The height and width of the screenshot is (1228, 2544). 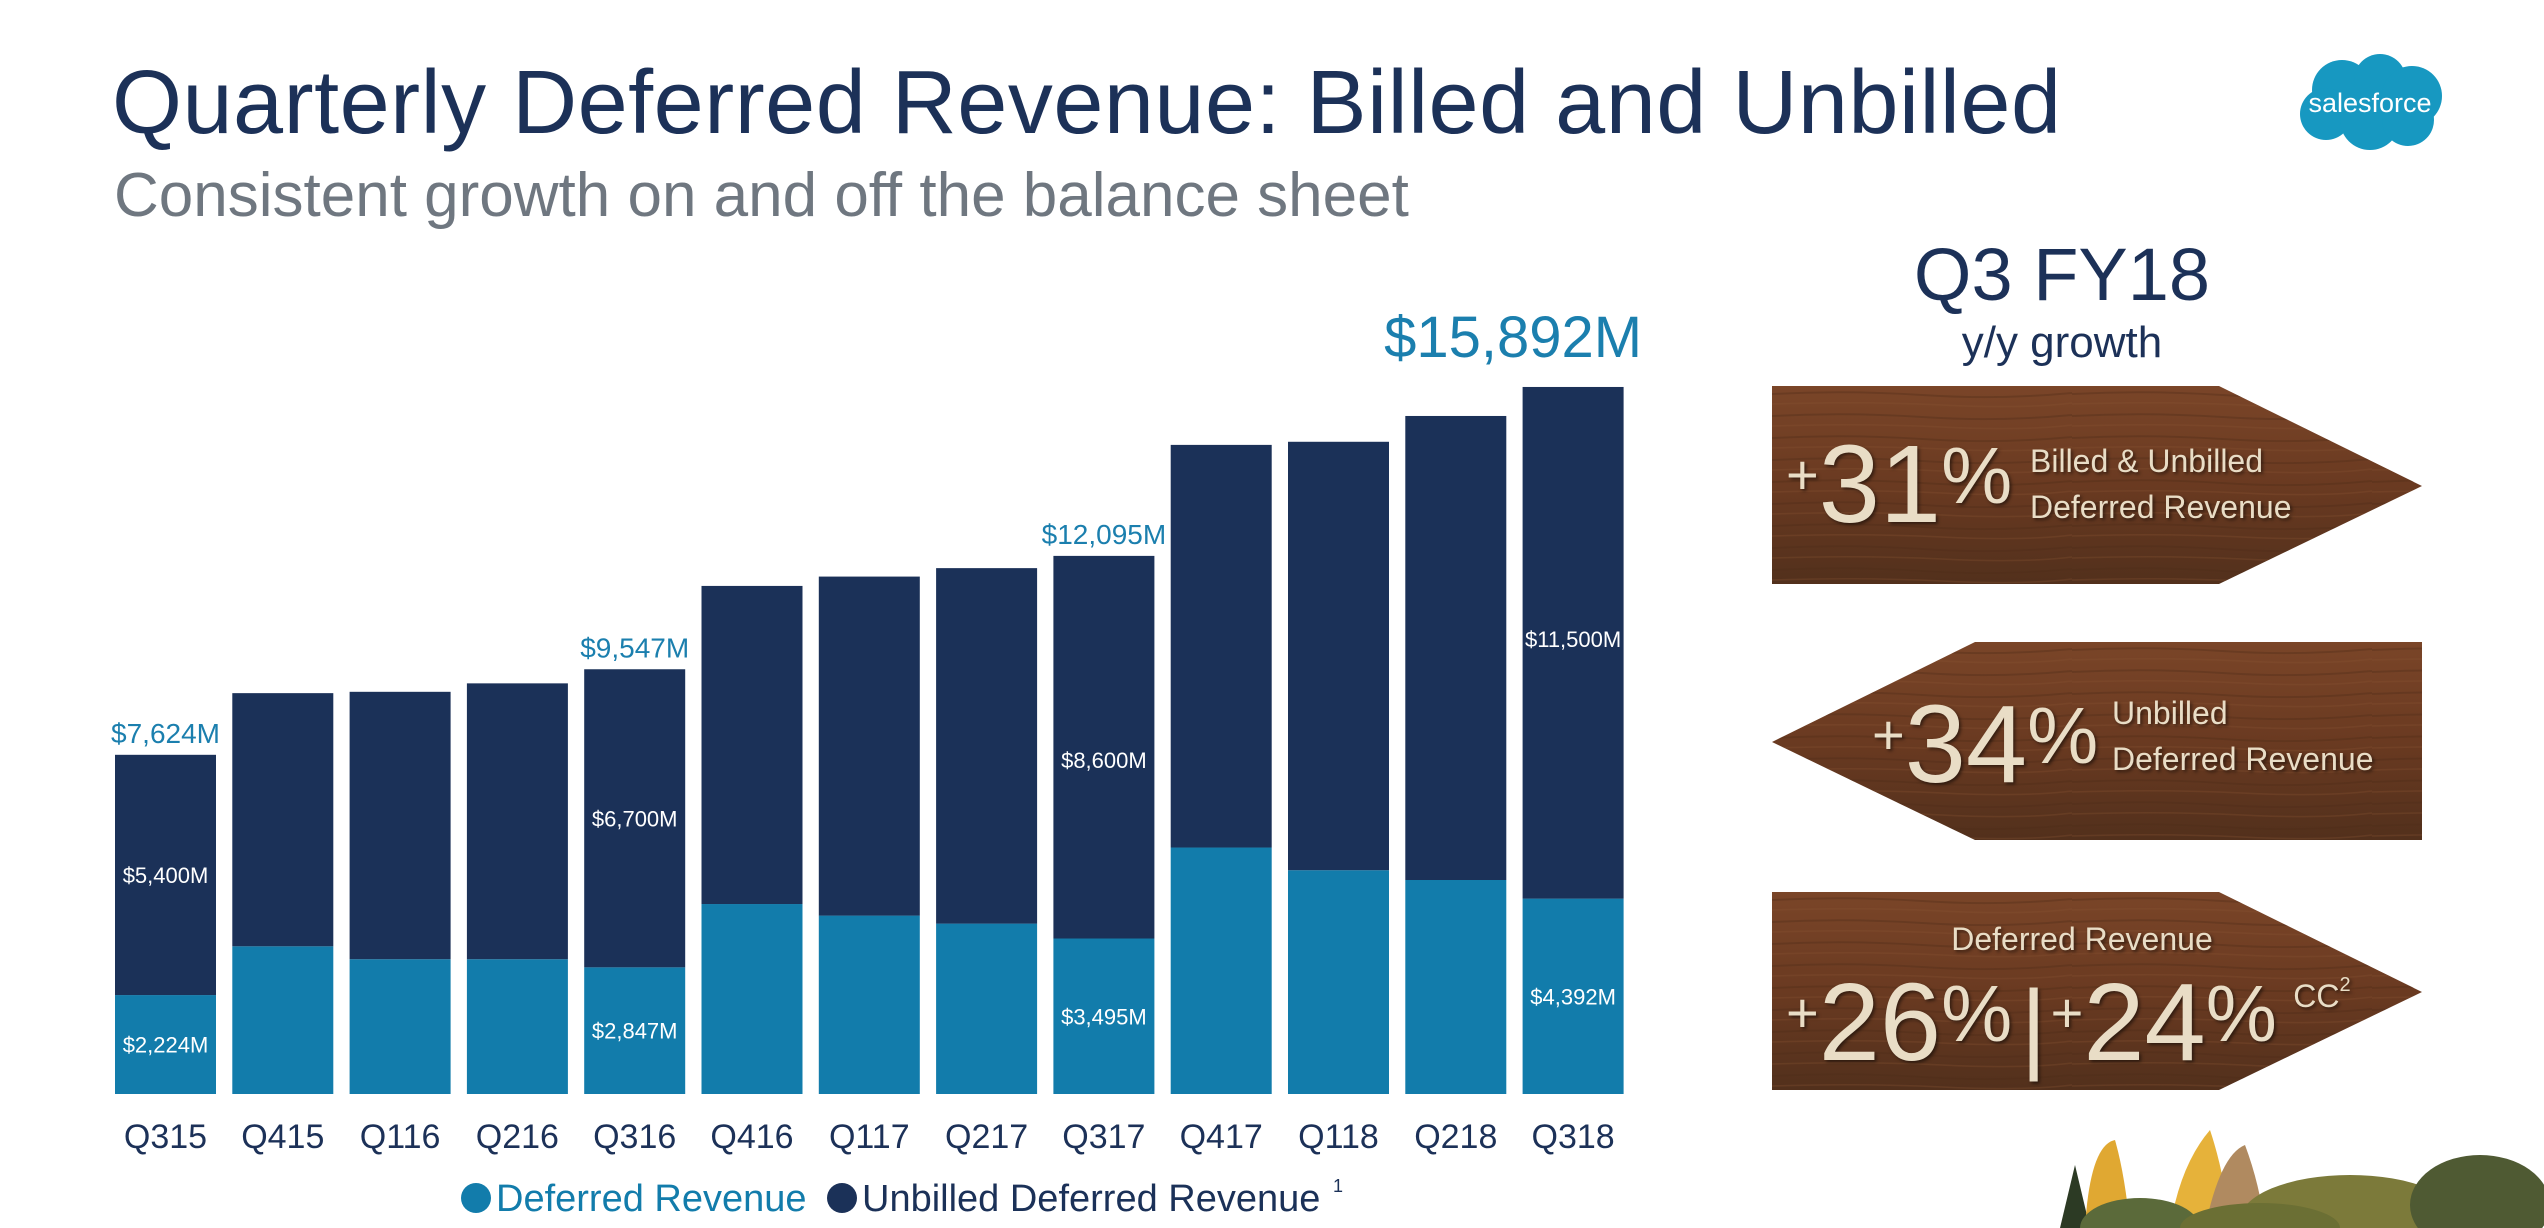 What do you see at coordinates (1573, 1137) in the screenshot?
I see `x-tick-label: Q318` at bounding box center [1573, 1137].